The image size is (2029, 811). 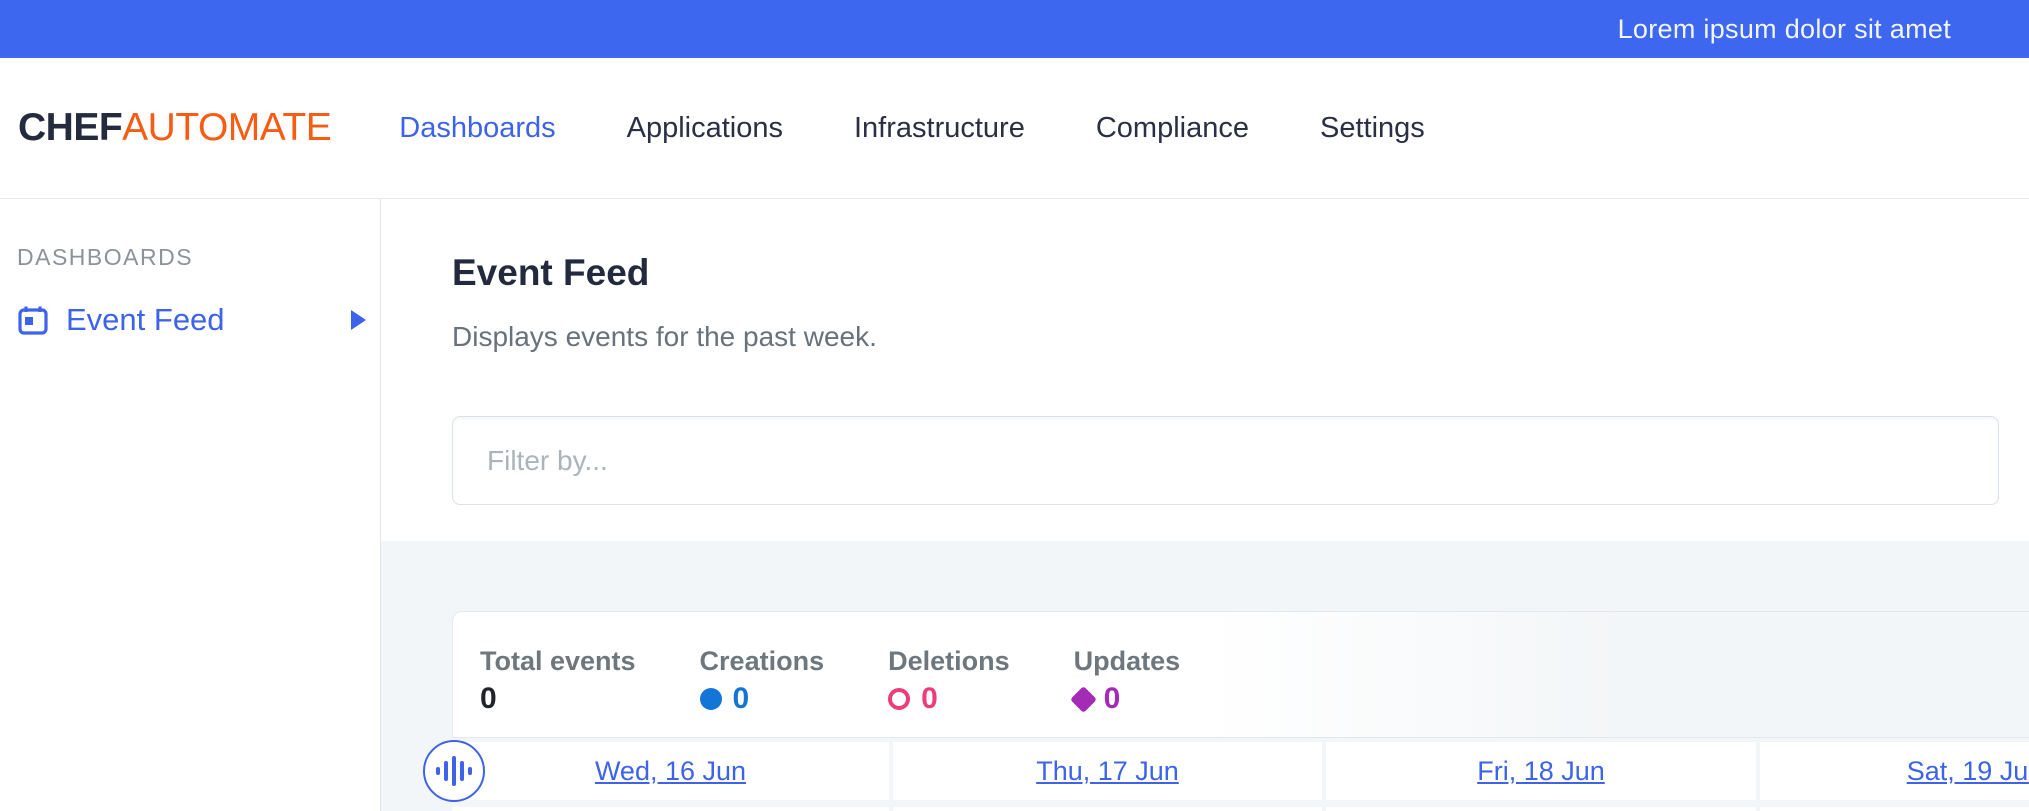 I want to click on stat-updates: Updates 0, so click(x=1125, y=691).